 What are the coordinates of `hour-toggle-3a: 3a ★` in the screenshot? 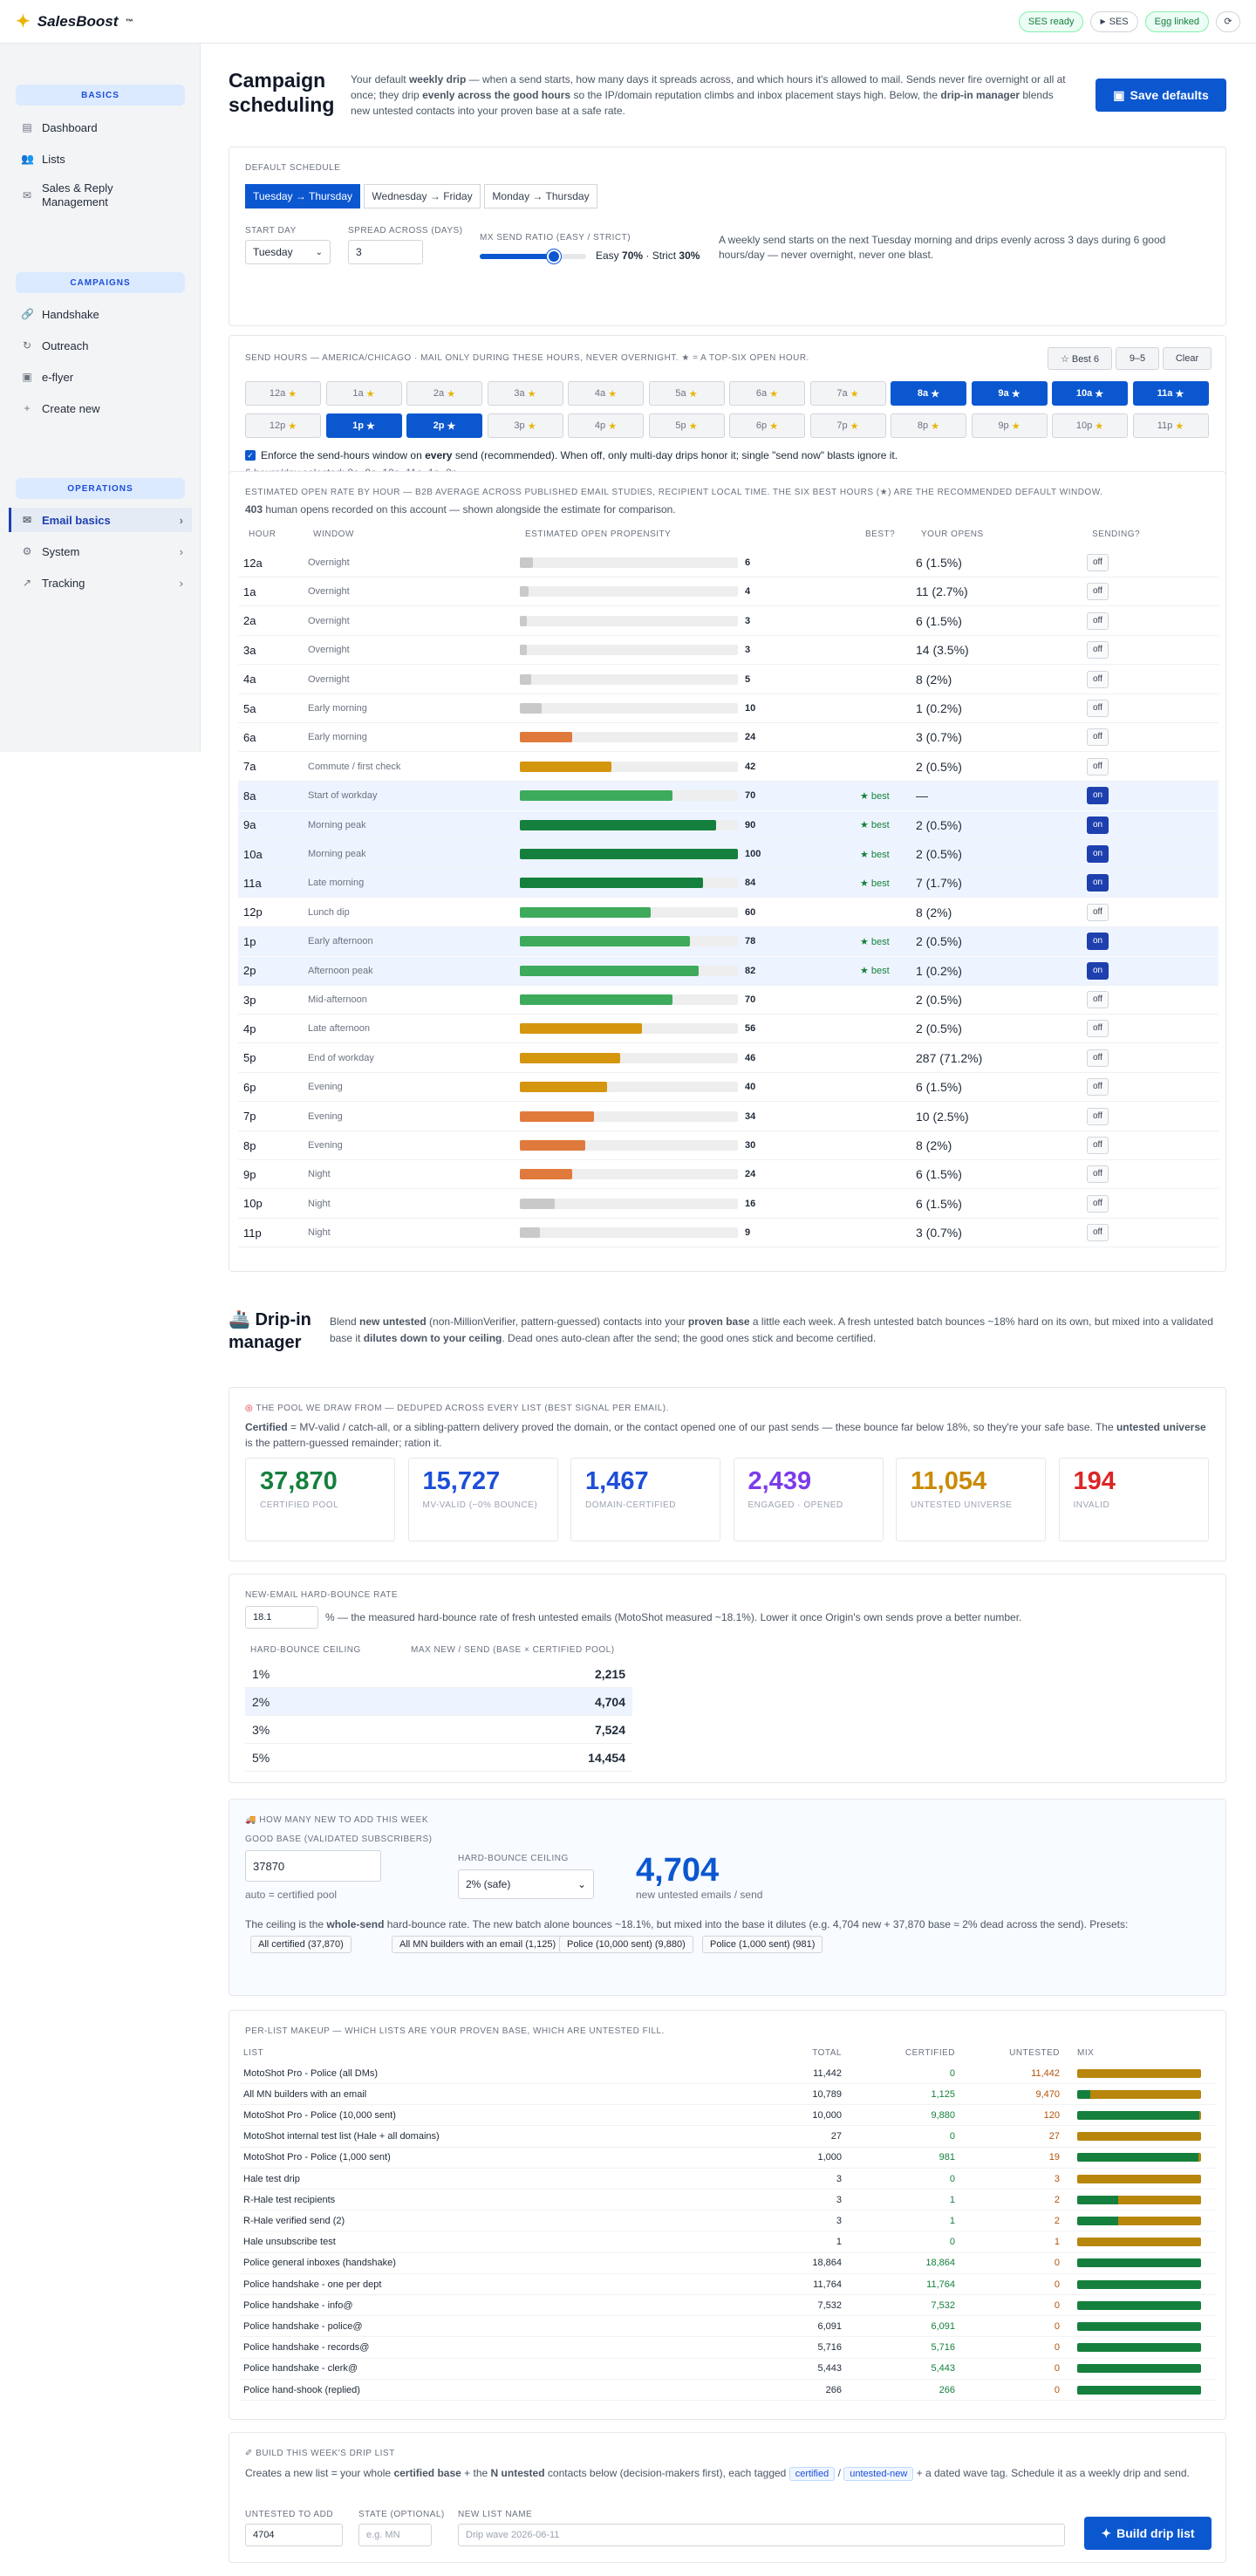 It's located at (525, 393).